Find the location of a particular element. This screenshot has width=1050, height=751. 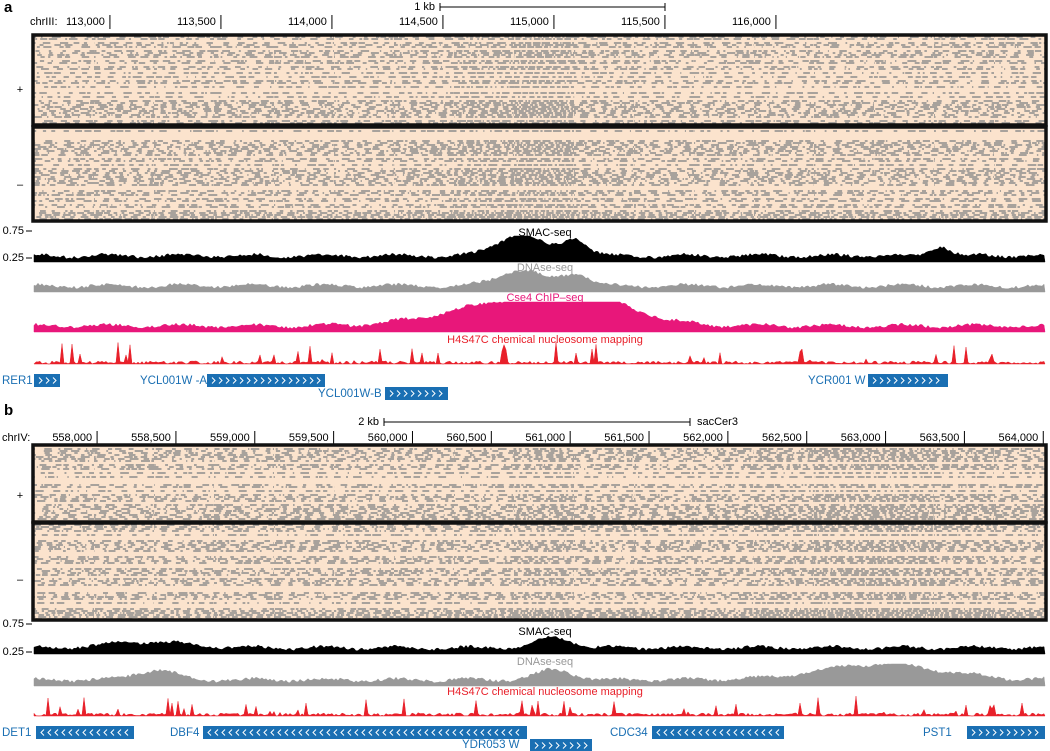

coord-tick-label: 113,000 is located at coordinates (85, 22).